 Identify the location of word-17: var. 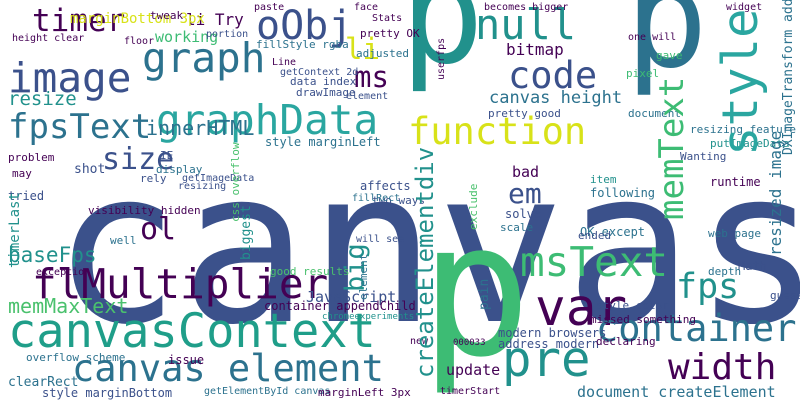
(581, 308).